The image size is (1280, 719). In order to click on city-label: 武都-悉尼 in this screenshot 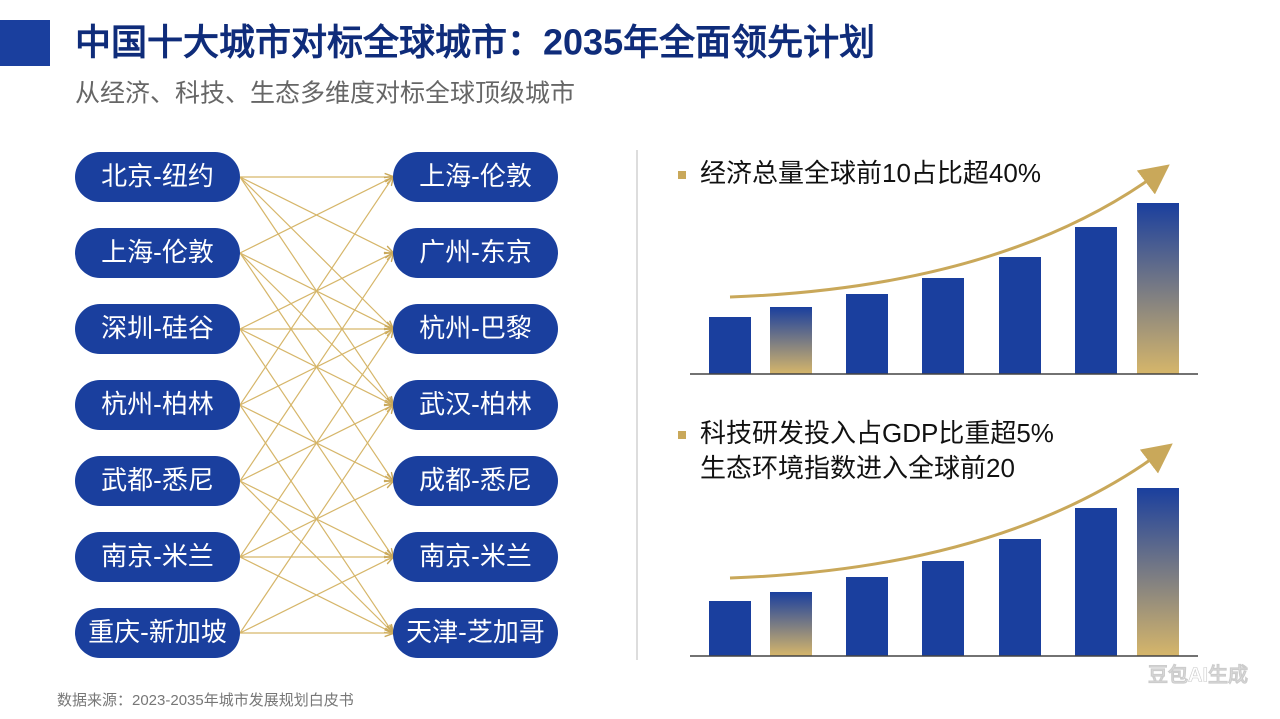, I will do `click(157, 480)`.